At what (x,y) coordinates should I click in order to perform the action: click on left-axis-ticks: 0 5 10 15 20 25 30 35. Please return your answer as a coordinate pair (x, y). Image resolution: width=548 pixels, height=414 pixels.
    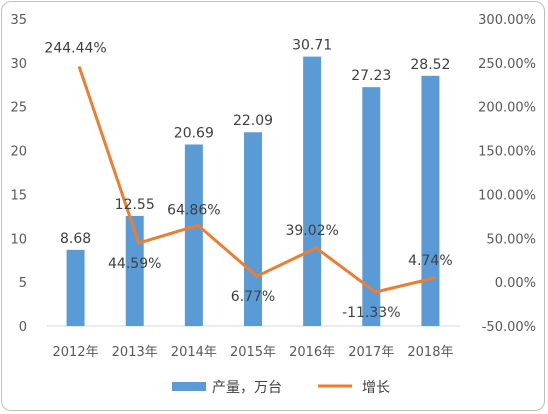
    Looking at the image, I should click on (18, 174).